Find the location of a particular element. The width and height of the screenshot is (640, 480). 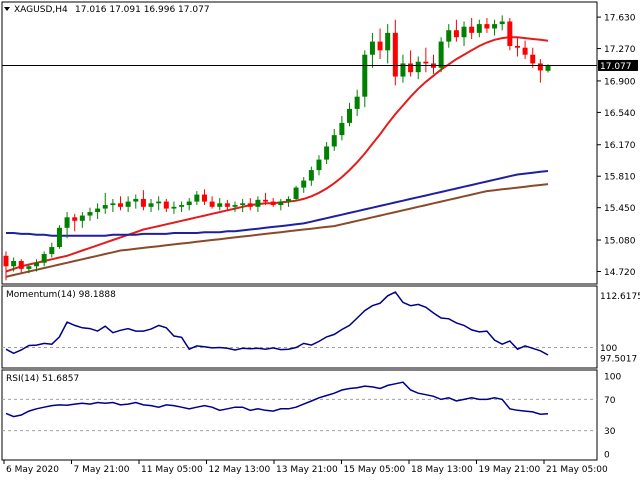

price-tick-label: 16.170 is located at coordinates (620, 146).